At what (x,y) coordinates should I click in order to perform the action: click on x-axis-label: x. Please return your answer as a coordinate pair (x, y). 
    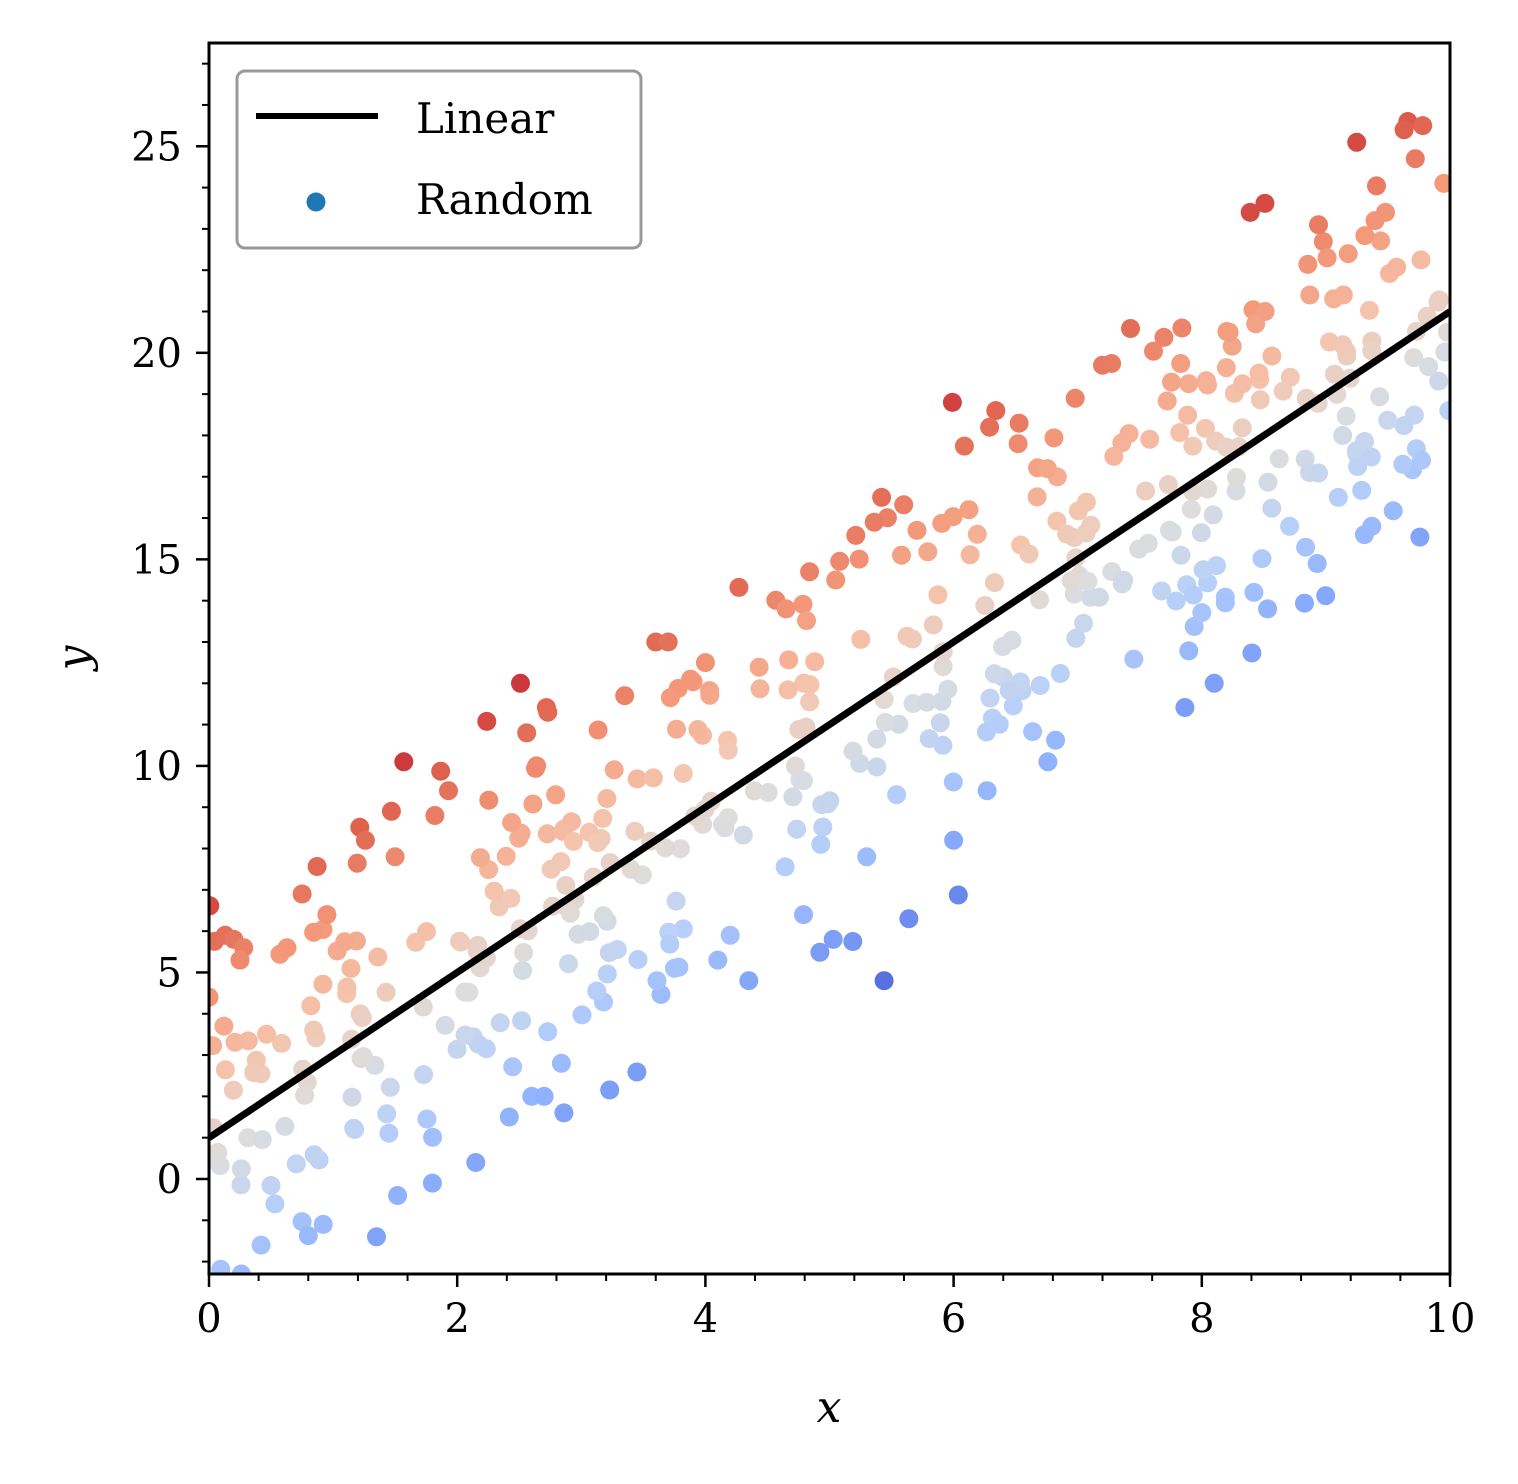
    Looking at the image, I should click on (829, 1407).